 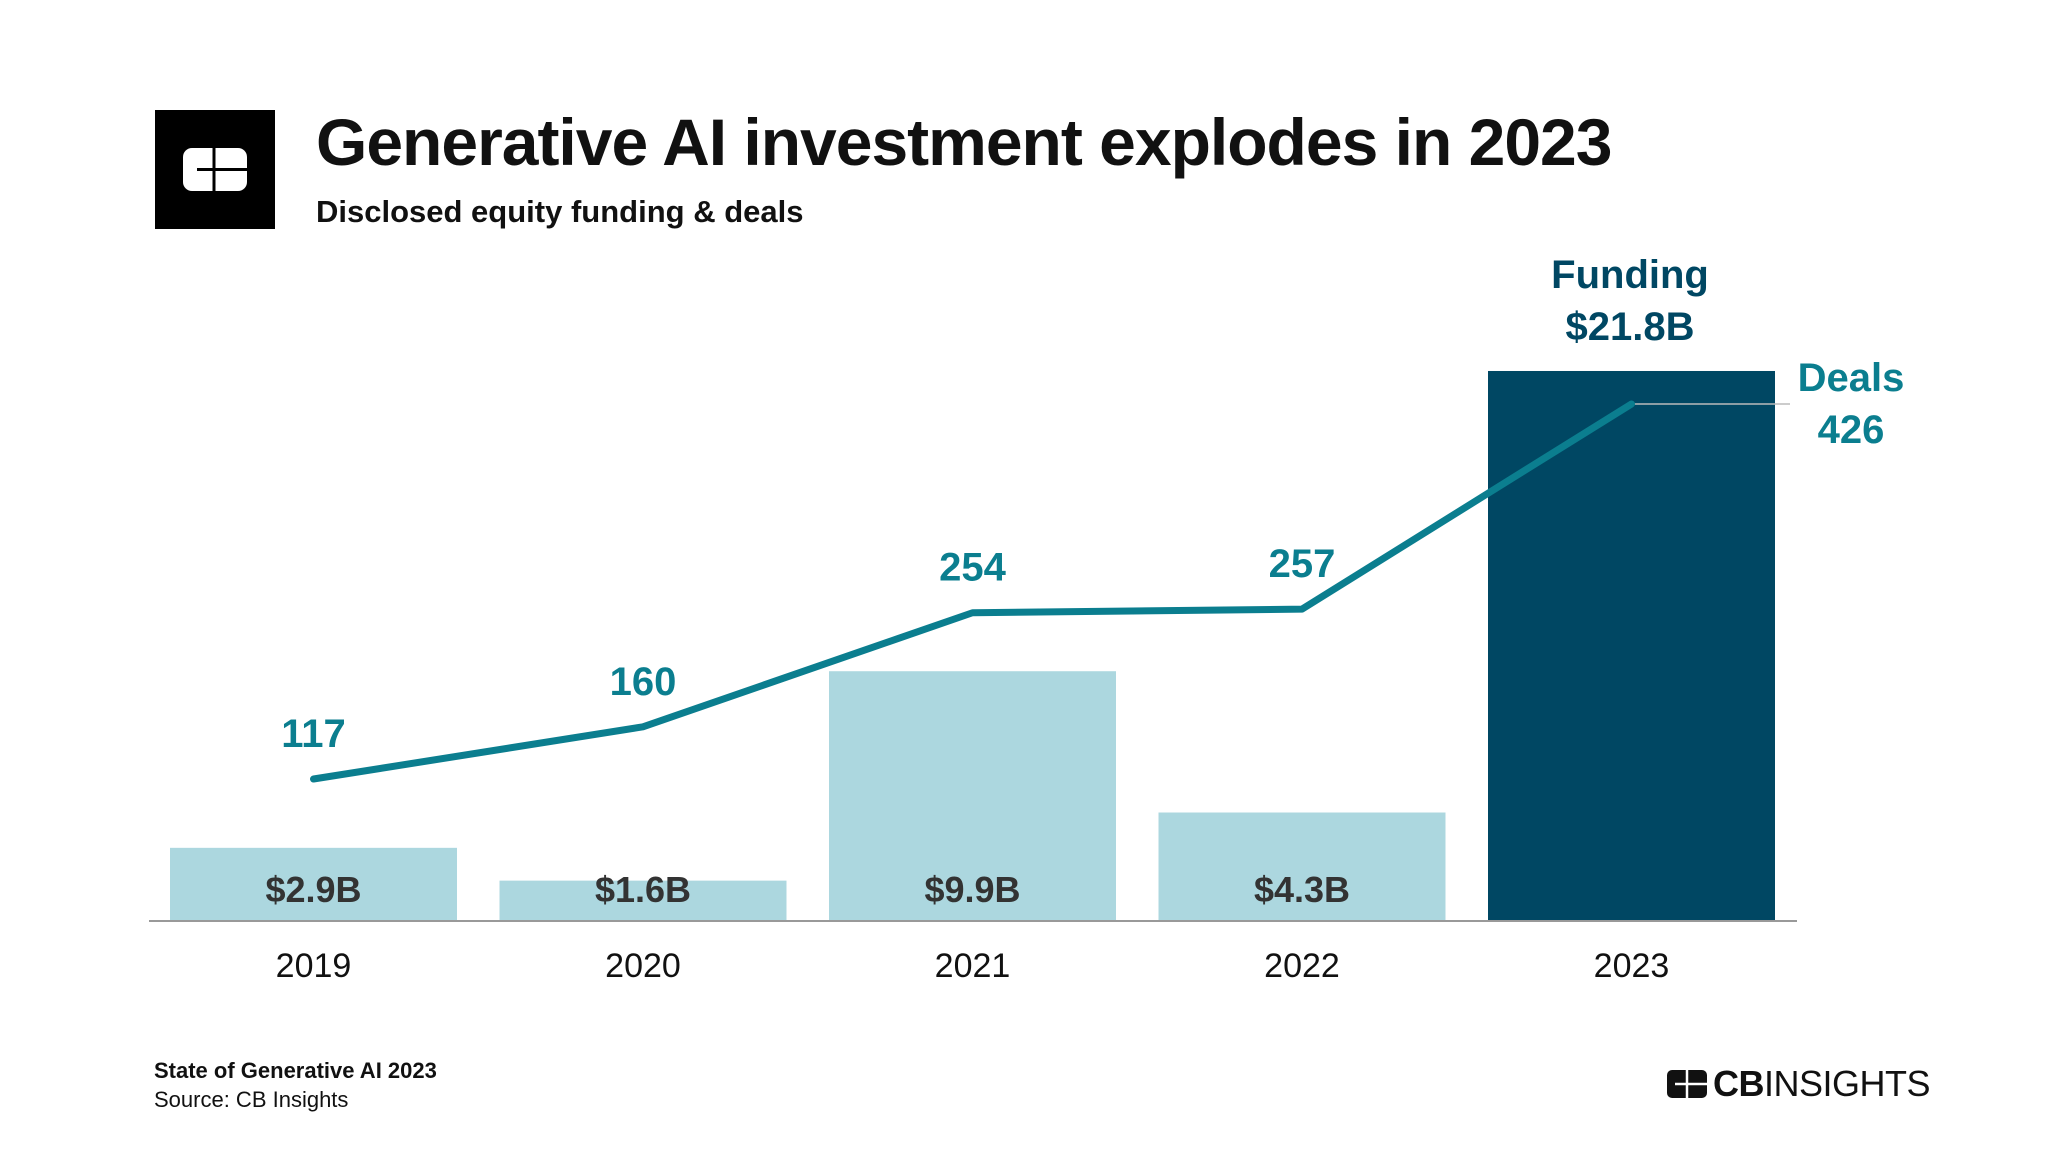 I want to click on deals-series-label: Deals, so click(x=1851, y=378).